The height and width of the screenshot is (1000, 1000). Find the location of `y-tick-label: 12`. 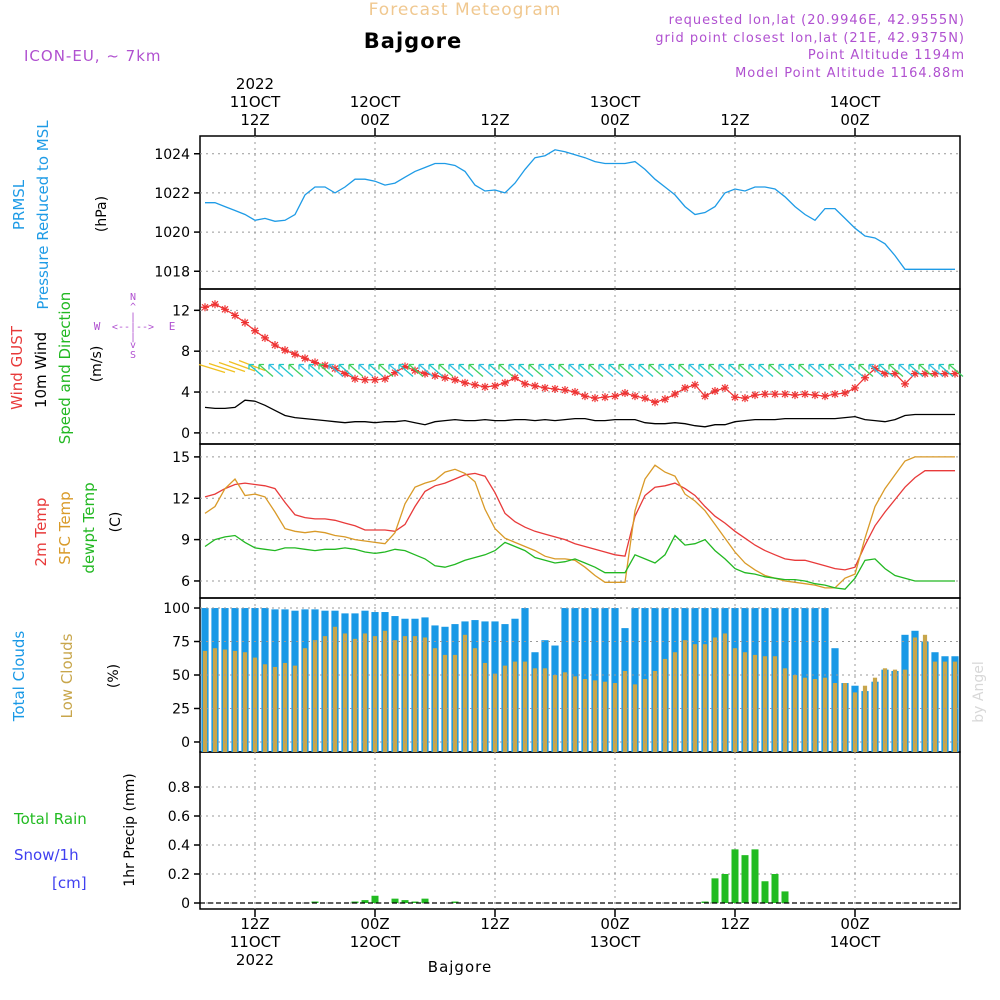

y-tick-label: 12 is located at coordinates (181, 311).